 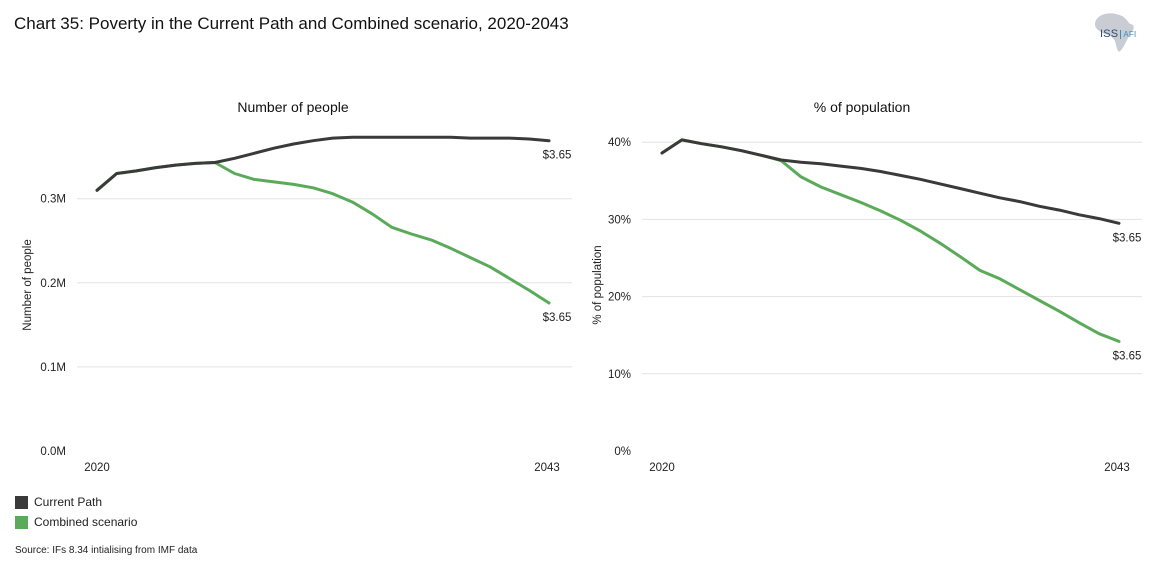 What do you see at coordinates (293, 107) in the screenshot?
I see `chart-title: Number of people` at bounding box center [293, 107].